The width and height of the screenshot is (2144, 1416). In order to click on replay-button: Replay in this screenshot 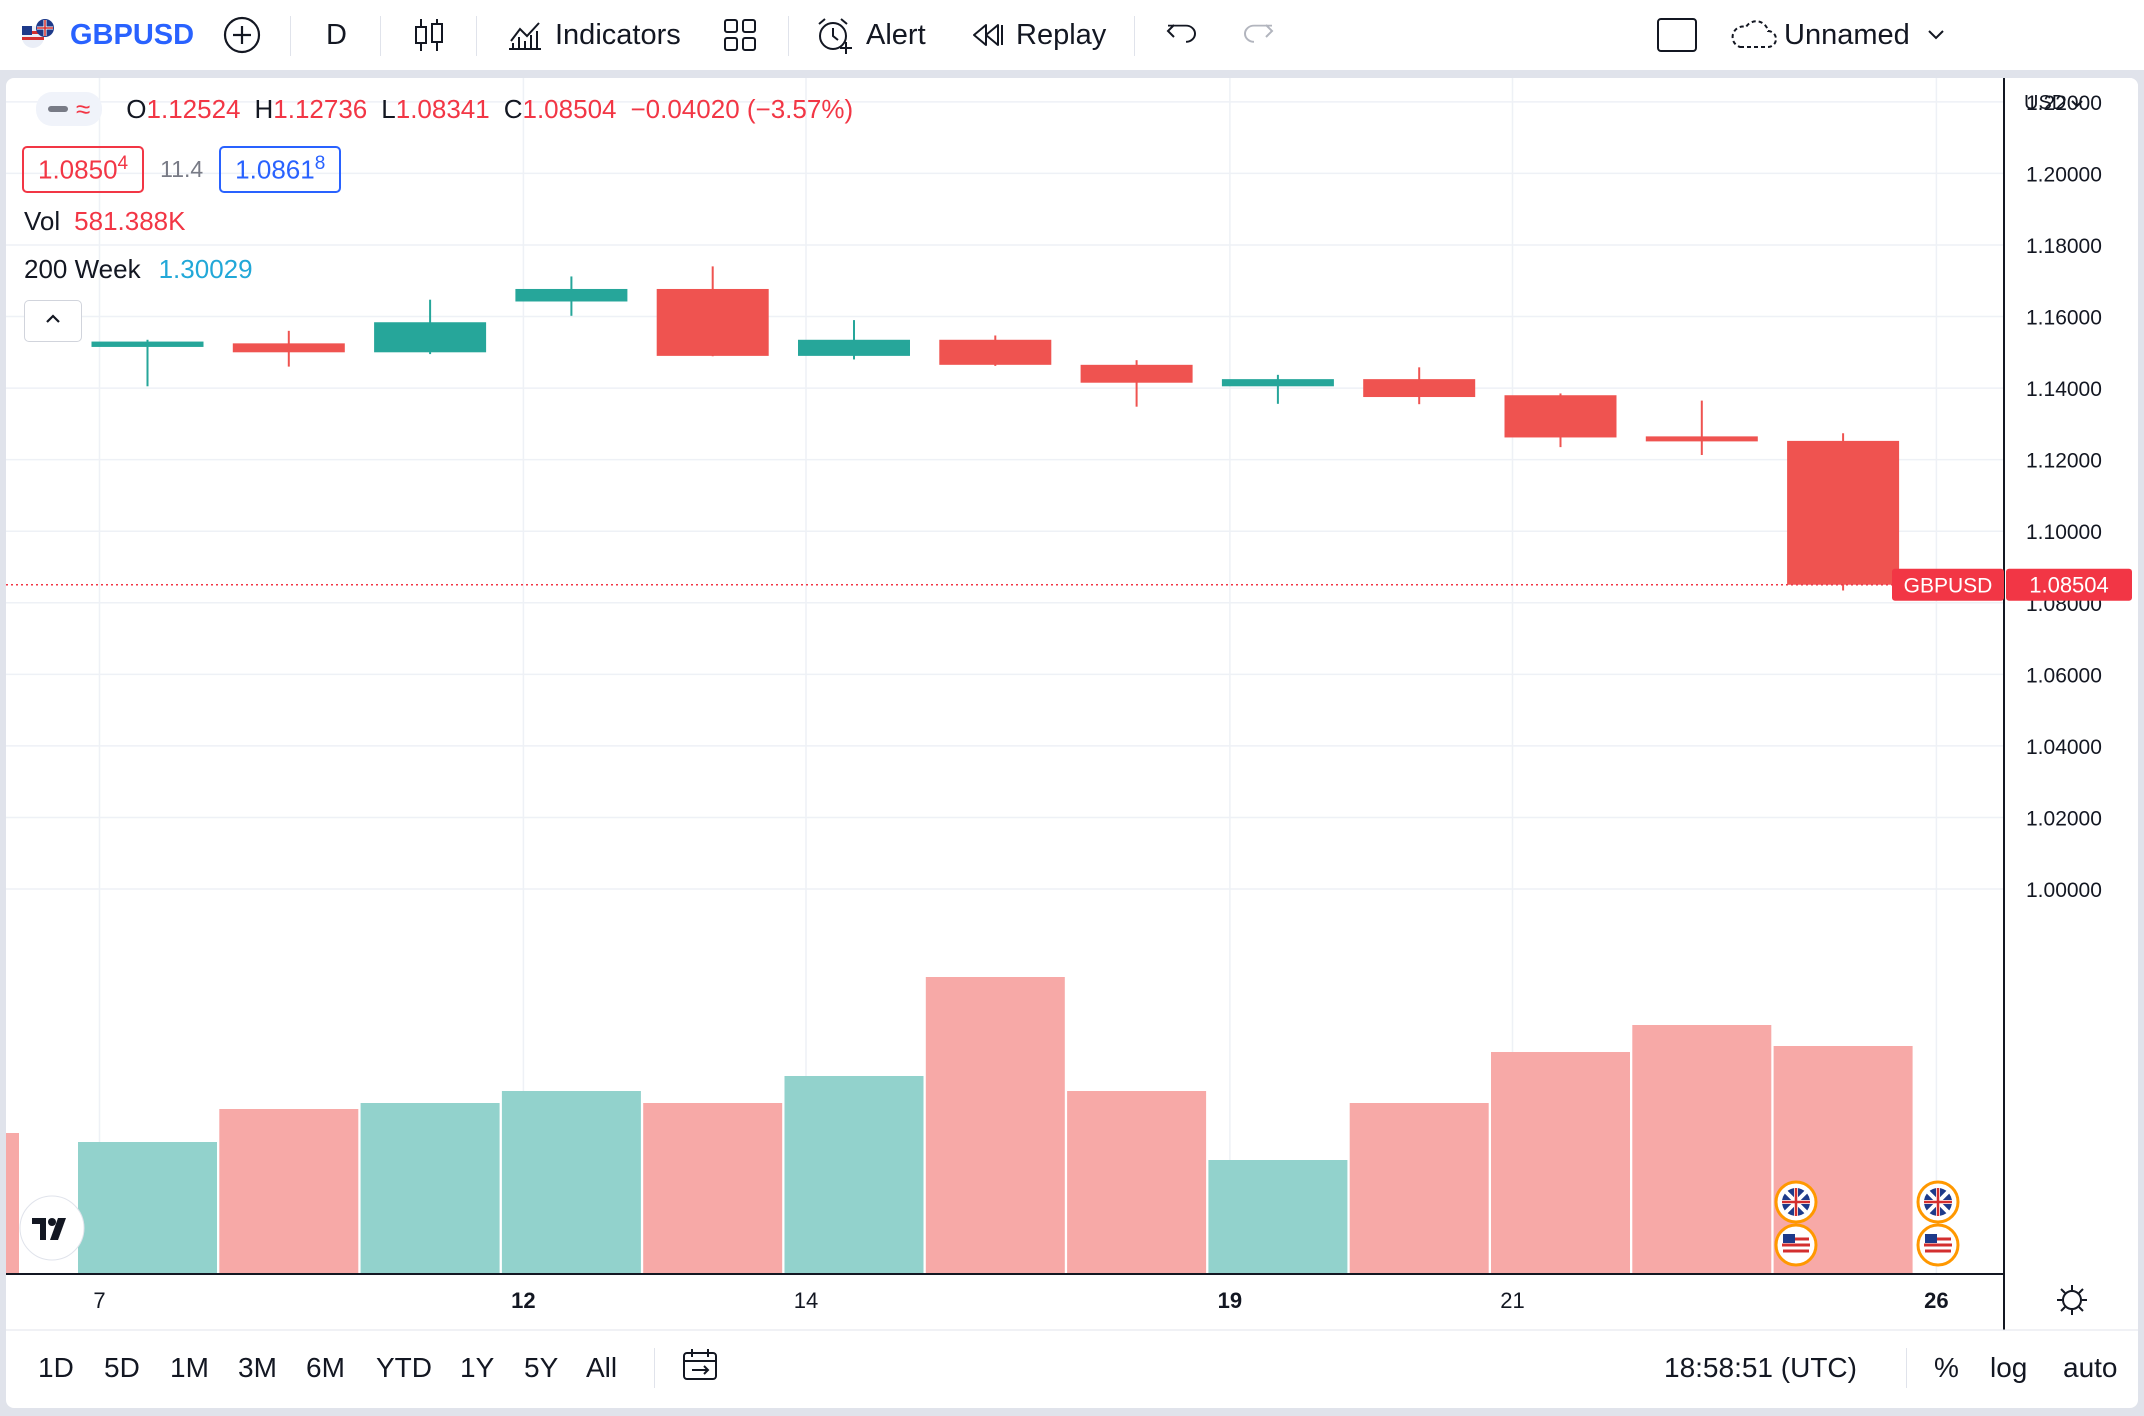, I will do `click(1038, 35)`.